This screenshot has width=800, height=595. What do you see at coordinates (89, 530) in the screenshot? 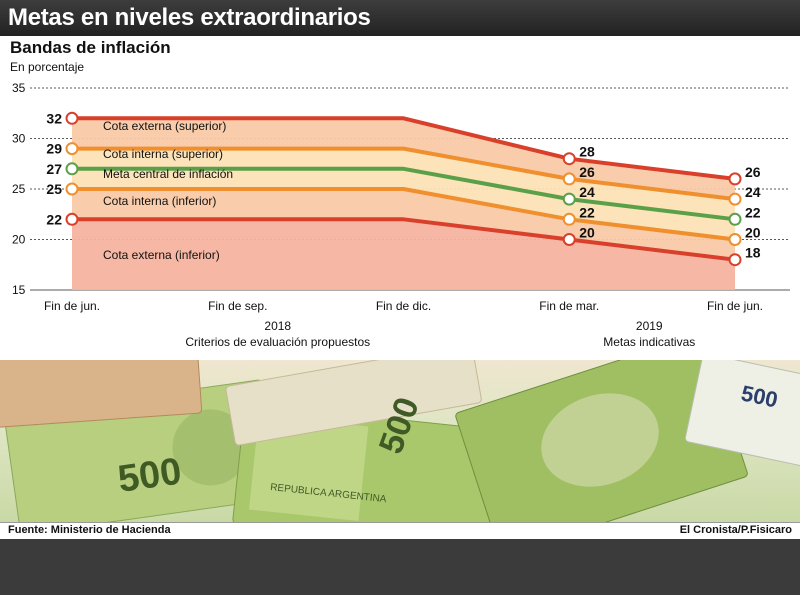
I see `source-note: Fuente: Ministerio de Hacienda` at bounding box center [89, 530].